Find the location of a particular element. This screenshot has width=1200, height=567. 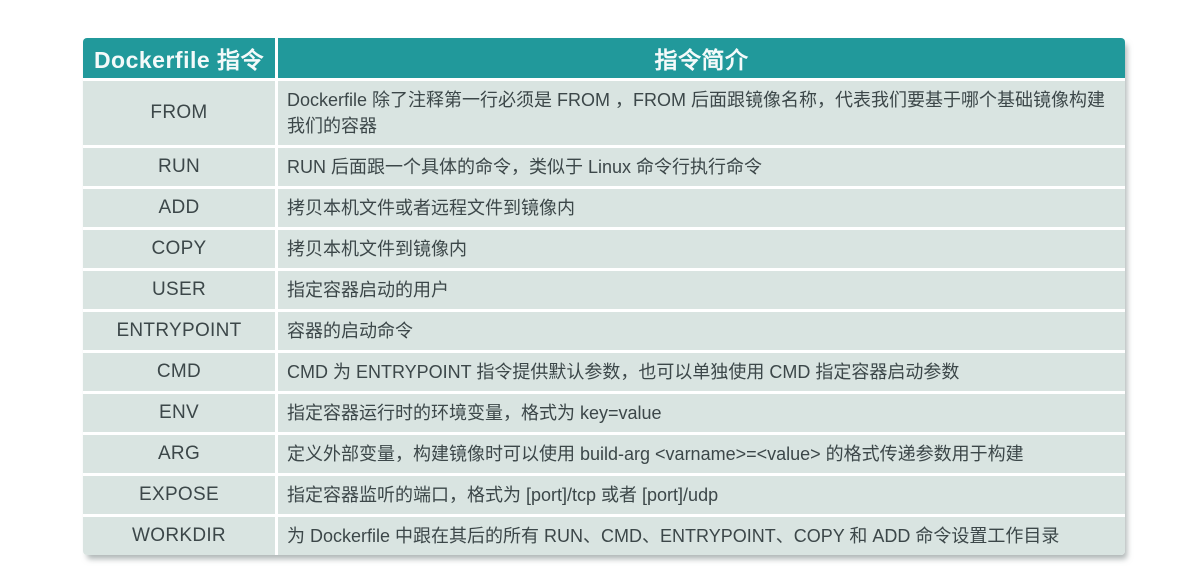

instruction-cell: CMD is located at coordinates (179, 372).